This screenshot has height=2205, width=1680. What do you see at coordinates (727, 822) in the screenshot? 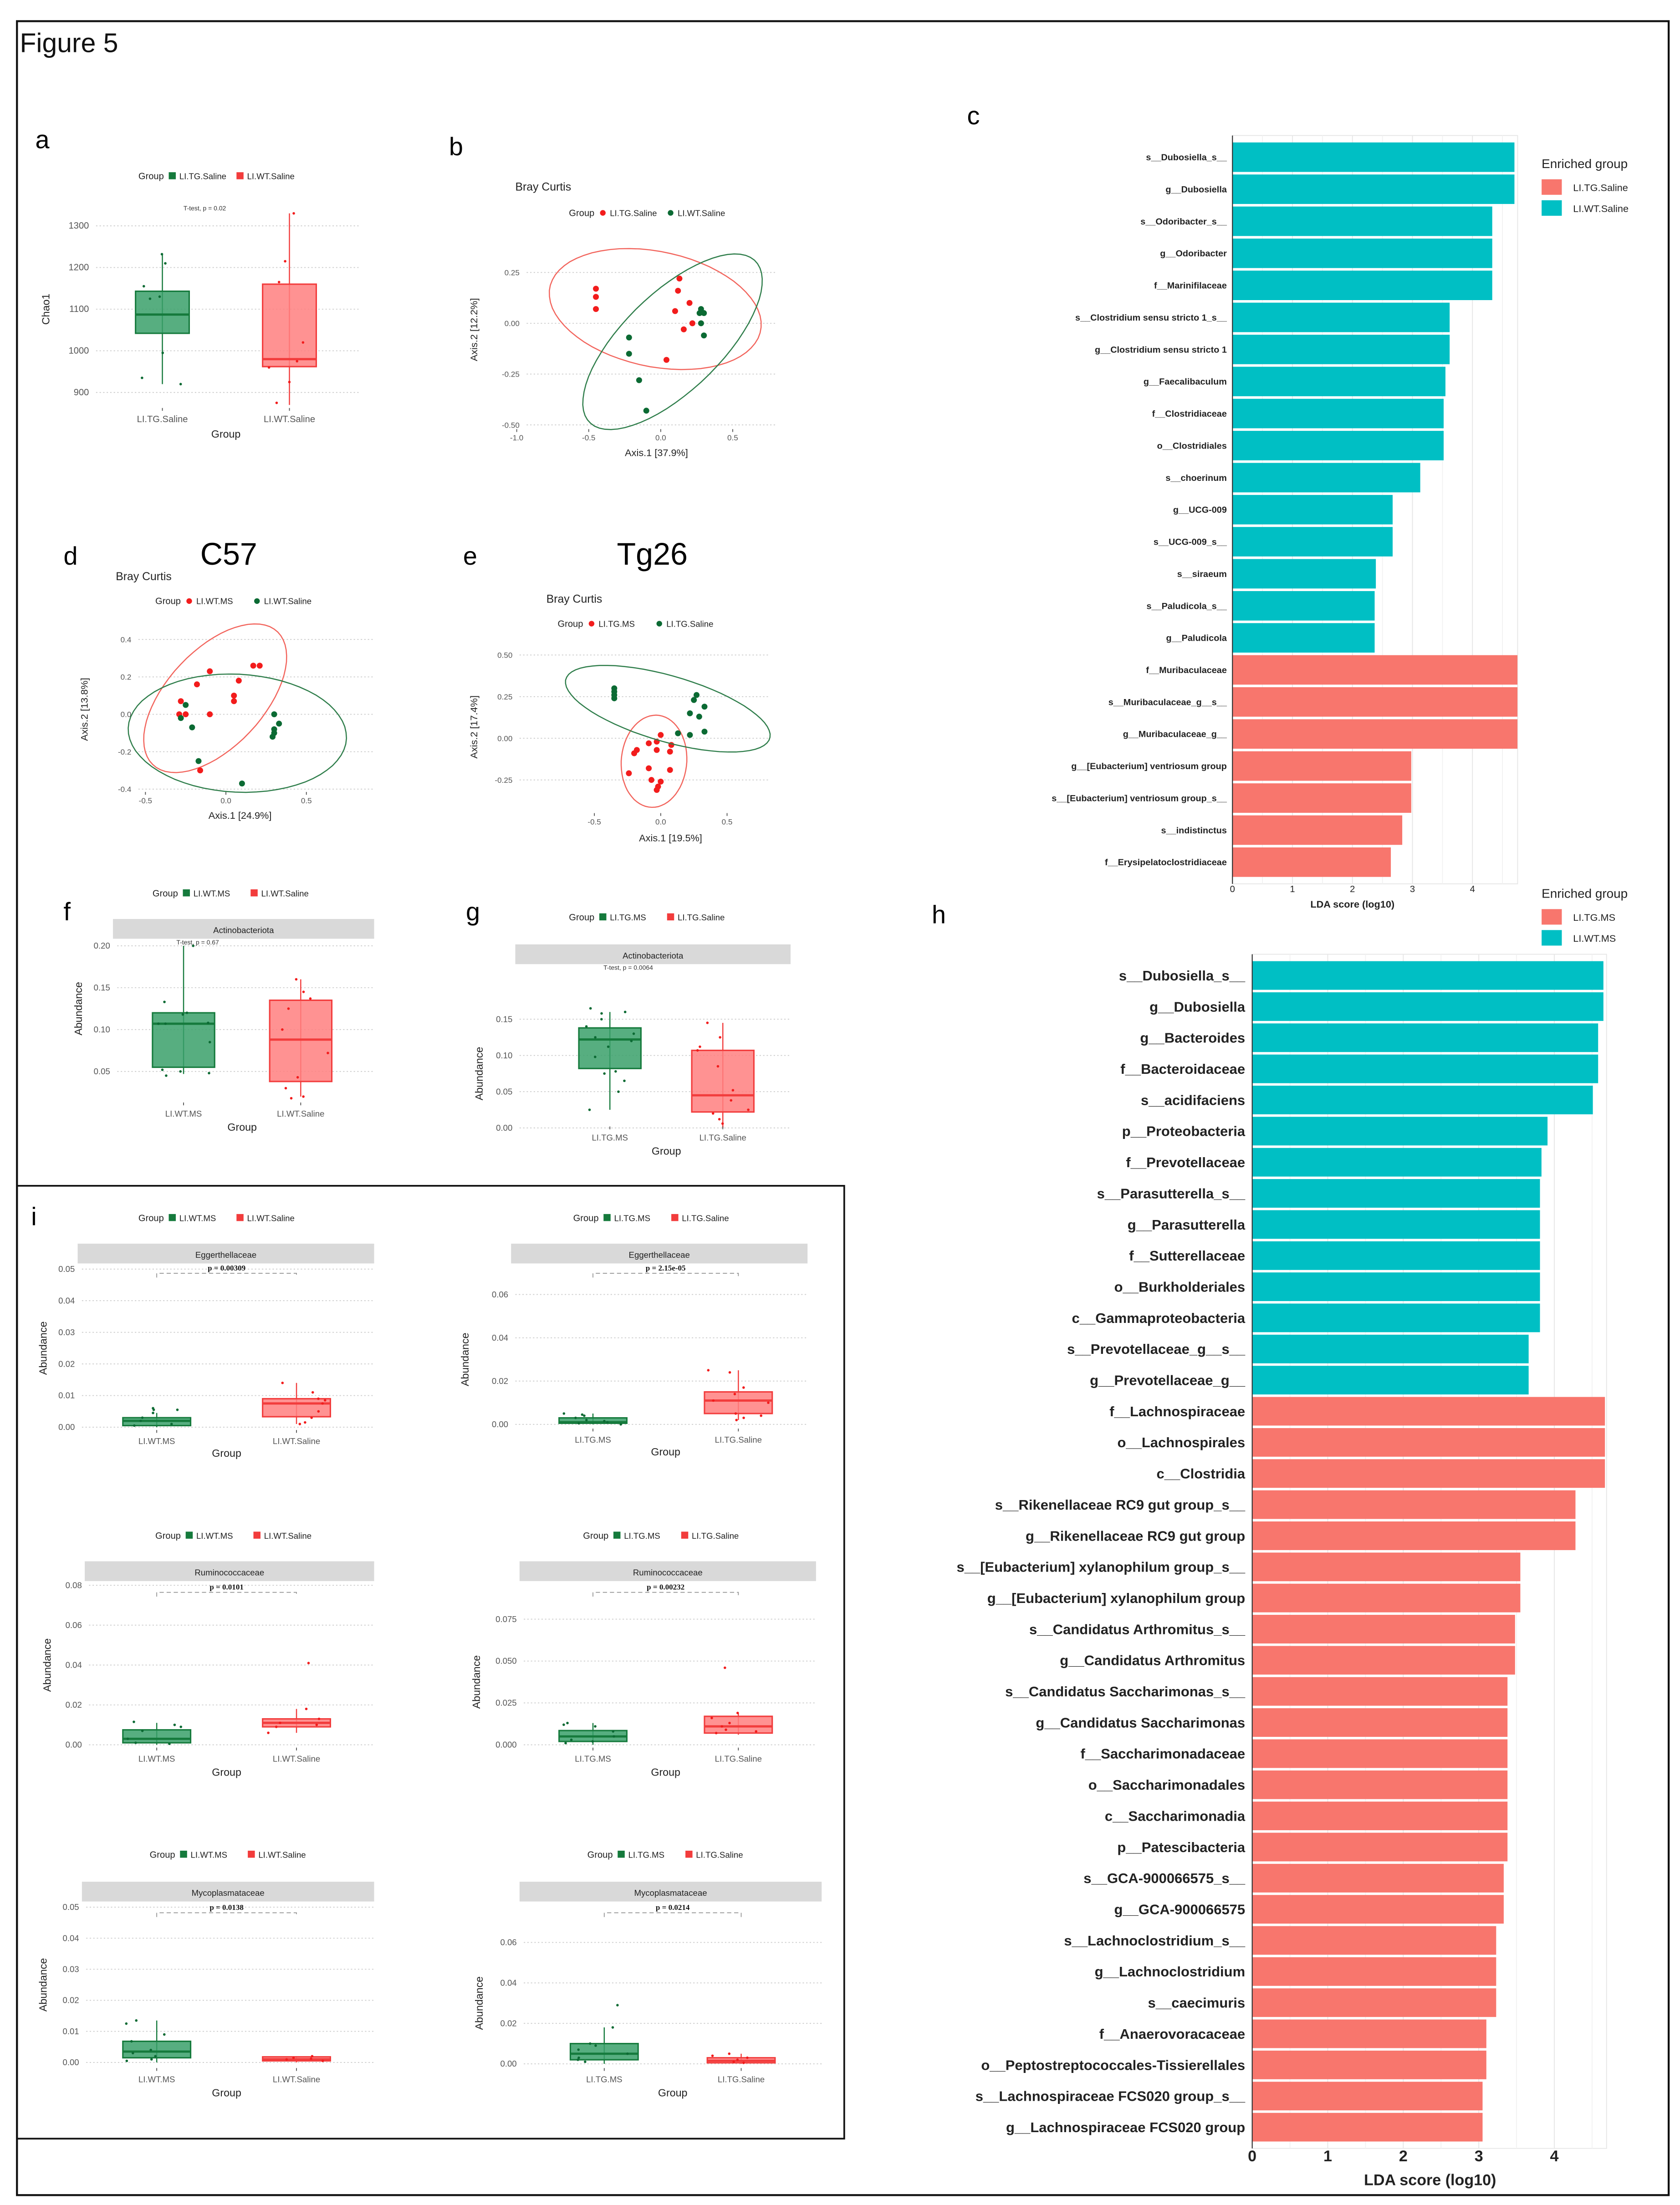
I see `x-tick-label: 0.5` at bounding box center [727, 822].